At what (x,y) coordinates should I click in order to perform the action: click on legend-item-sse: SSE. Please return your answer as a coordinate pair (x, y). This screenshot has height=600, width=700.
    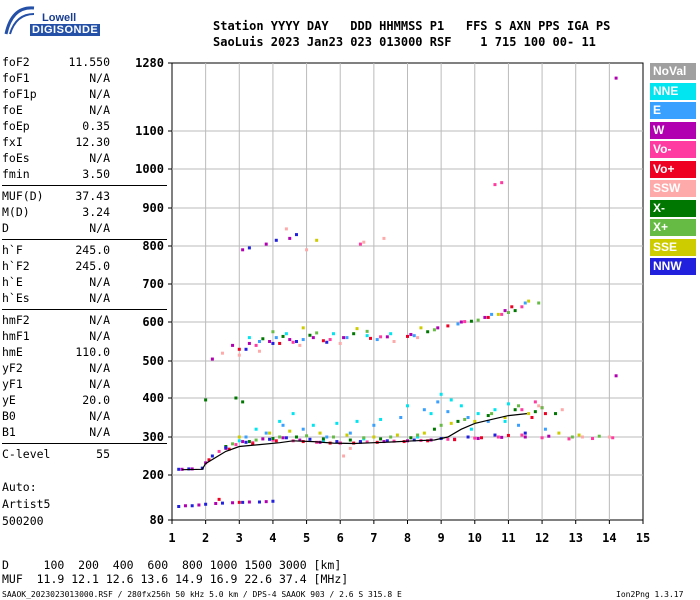
    Looking at the image, I should click on (673, 247).